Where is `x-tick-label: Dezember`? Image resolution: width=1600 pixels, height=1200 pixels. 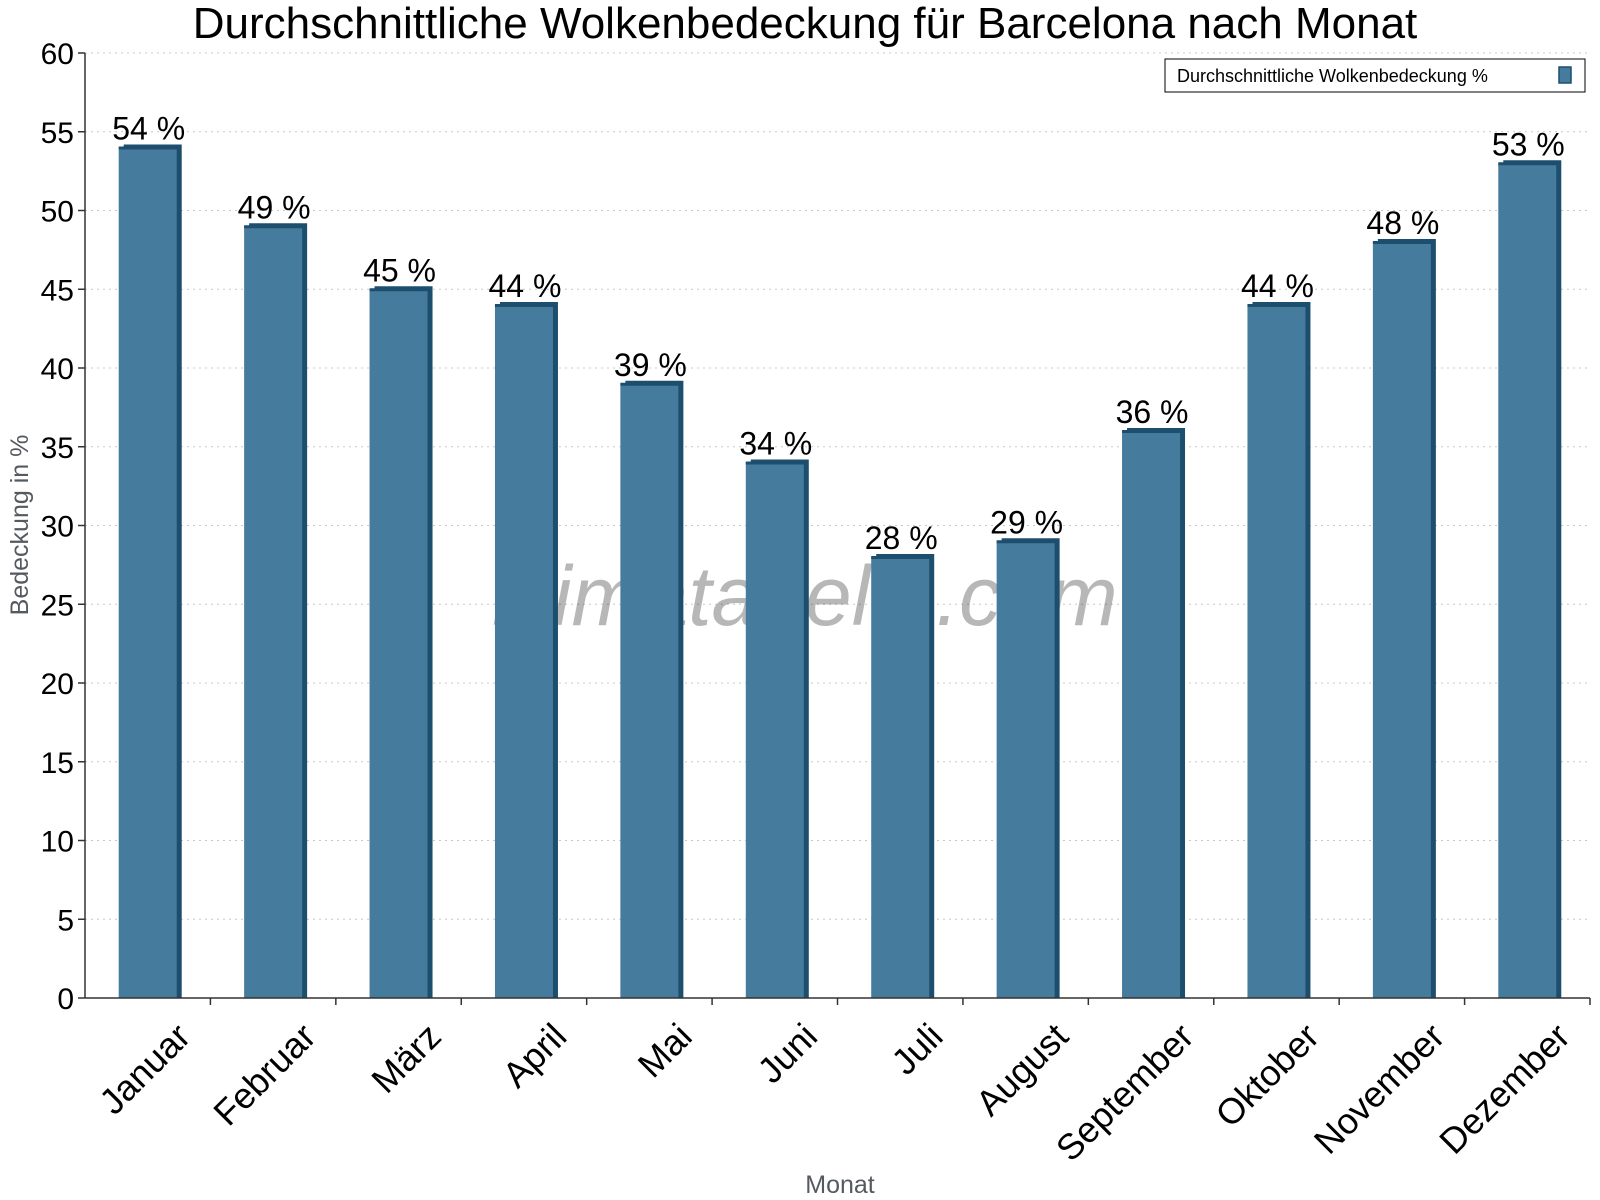
x-tick-label: Dezember is located at coordinates (1504, 1088).